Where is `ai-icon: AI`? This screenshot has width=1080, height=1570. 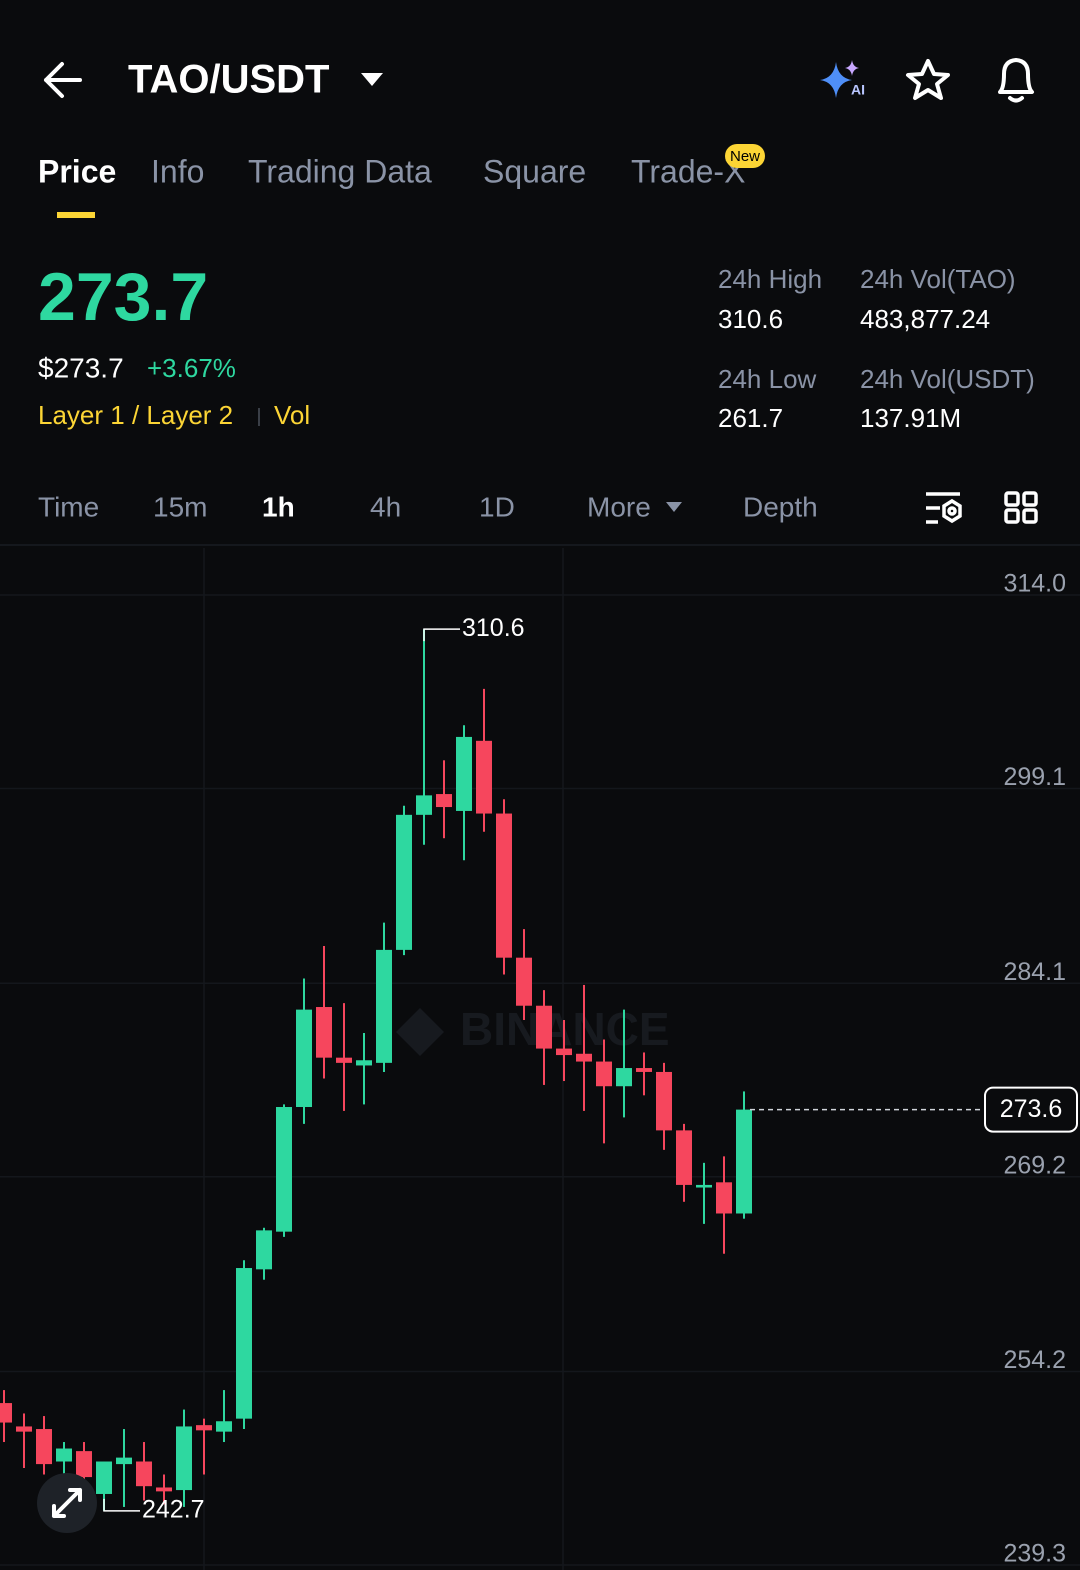 ai-icon: AI is located at coordinates (842, 79).